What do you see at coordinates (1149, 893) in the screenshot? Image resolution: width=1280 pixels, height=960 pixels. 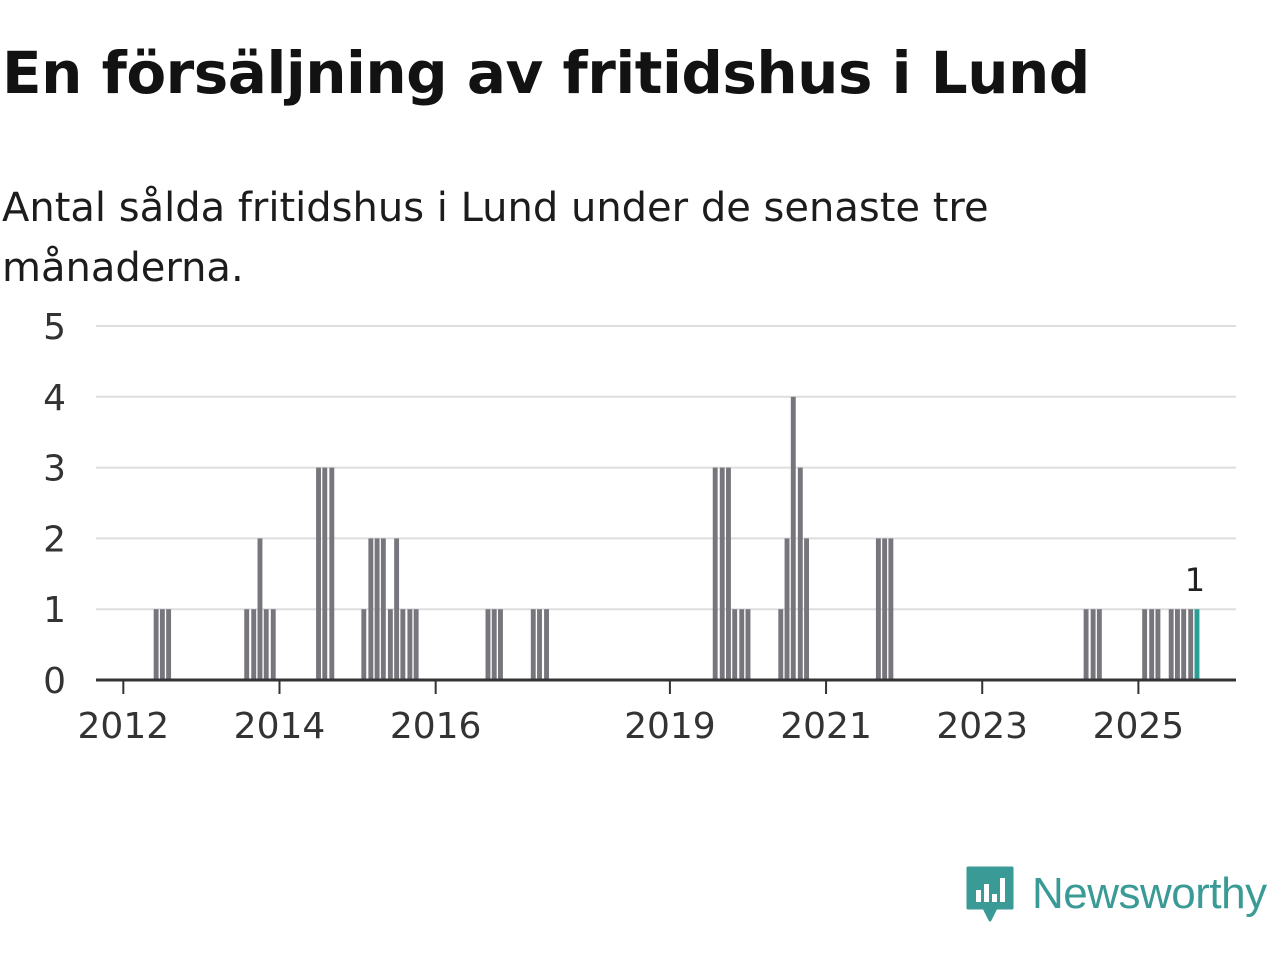 I see `brand-name: Newsworthy` at bounding box center [1149, 893].